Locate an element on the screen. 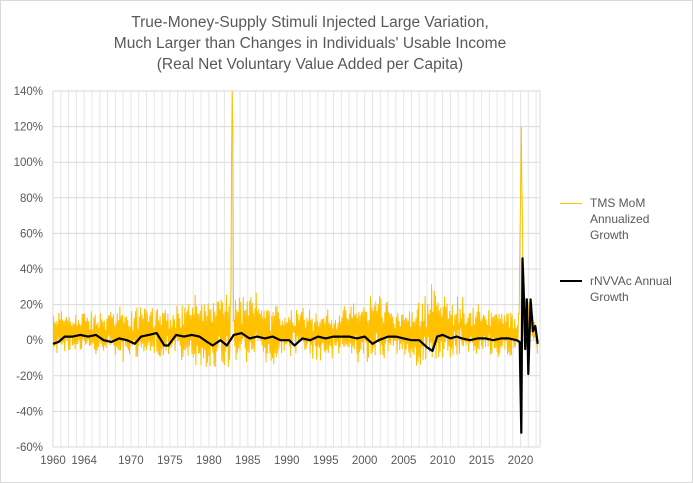  x-tick-label: 1964 is located at coordinates (84, 461).